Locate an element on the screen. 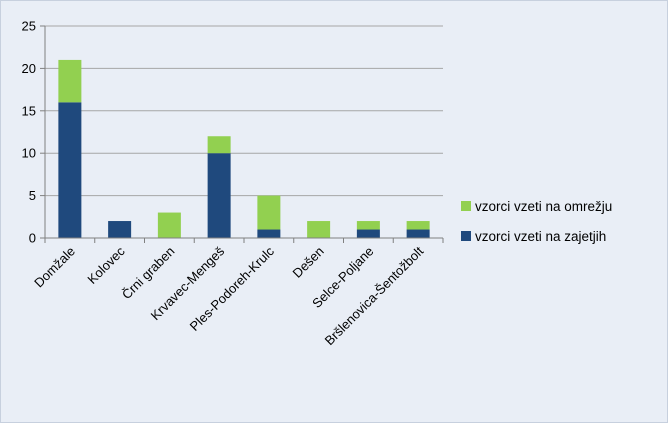 This screenshot has height=423, width=668. bar-vzorci-vzeti-na-zajetjih-krvavec-menges is located at coordinates (219, 195).